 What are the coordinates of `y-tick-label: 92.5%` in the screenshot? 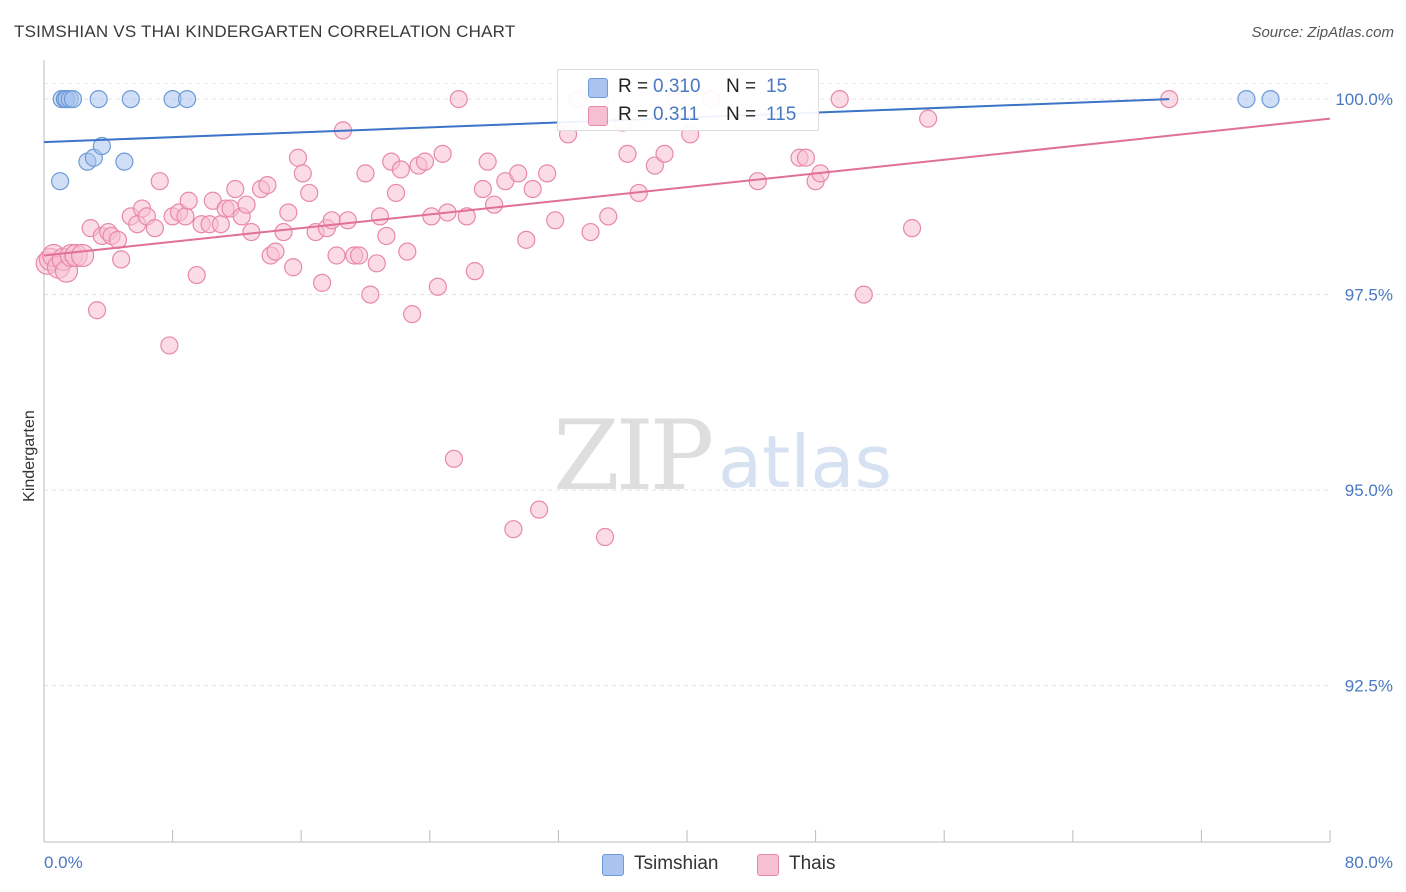 It's located at (1369, 686).